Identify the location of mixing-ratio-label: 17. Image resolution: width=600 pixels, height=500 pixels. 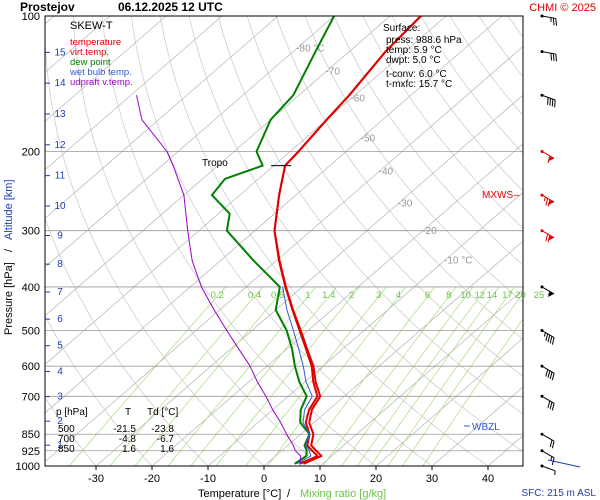
(507, 295).